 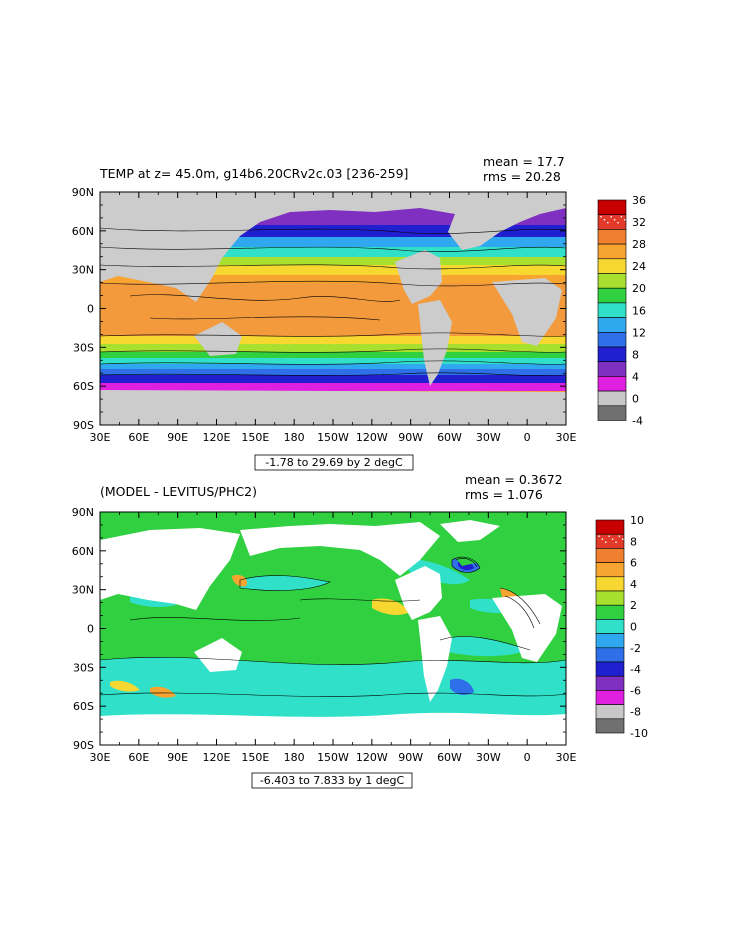 What do you see at coordinates (333, 361) in the screenshot?
I see `top-band-s-mid` at bounding box center [333, 361].